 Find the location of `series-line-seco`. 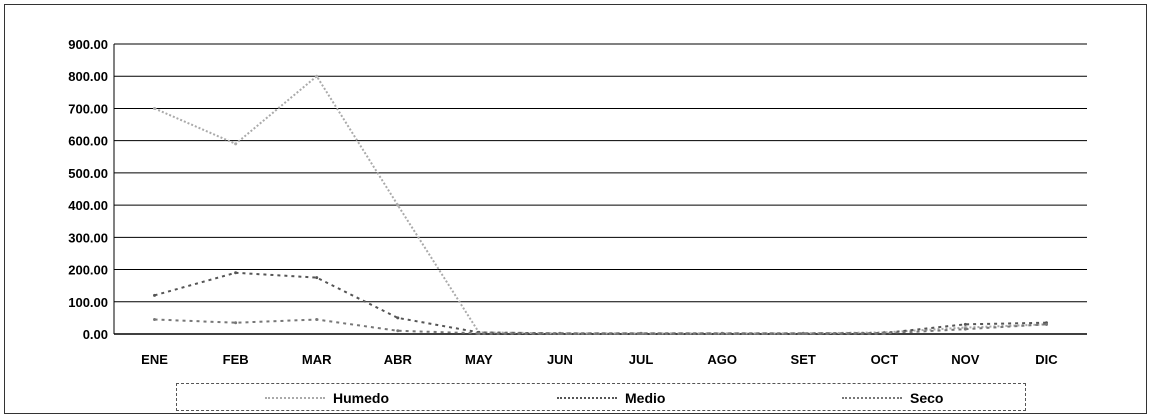

series-line-seco is located at coordinates (600, 326).